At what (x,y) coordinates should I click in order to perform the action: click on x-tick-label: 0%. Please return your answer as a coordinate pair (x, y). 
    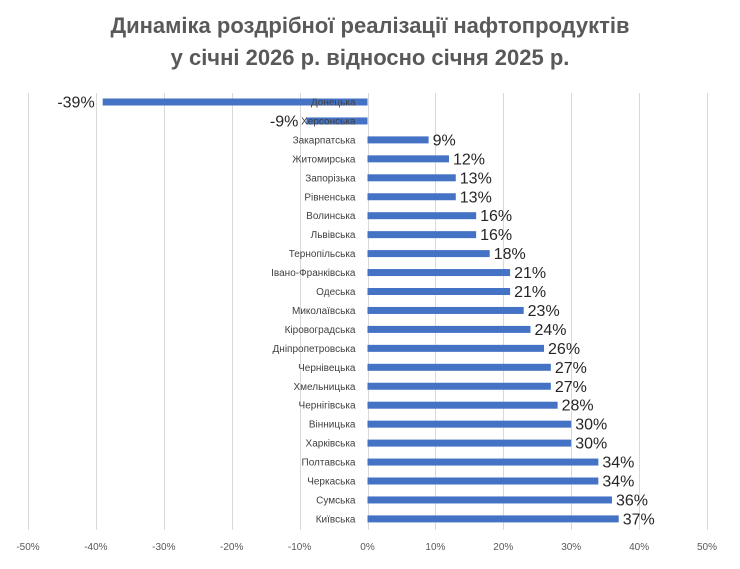
    Looking at the image, I should click on (367, 547).